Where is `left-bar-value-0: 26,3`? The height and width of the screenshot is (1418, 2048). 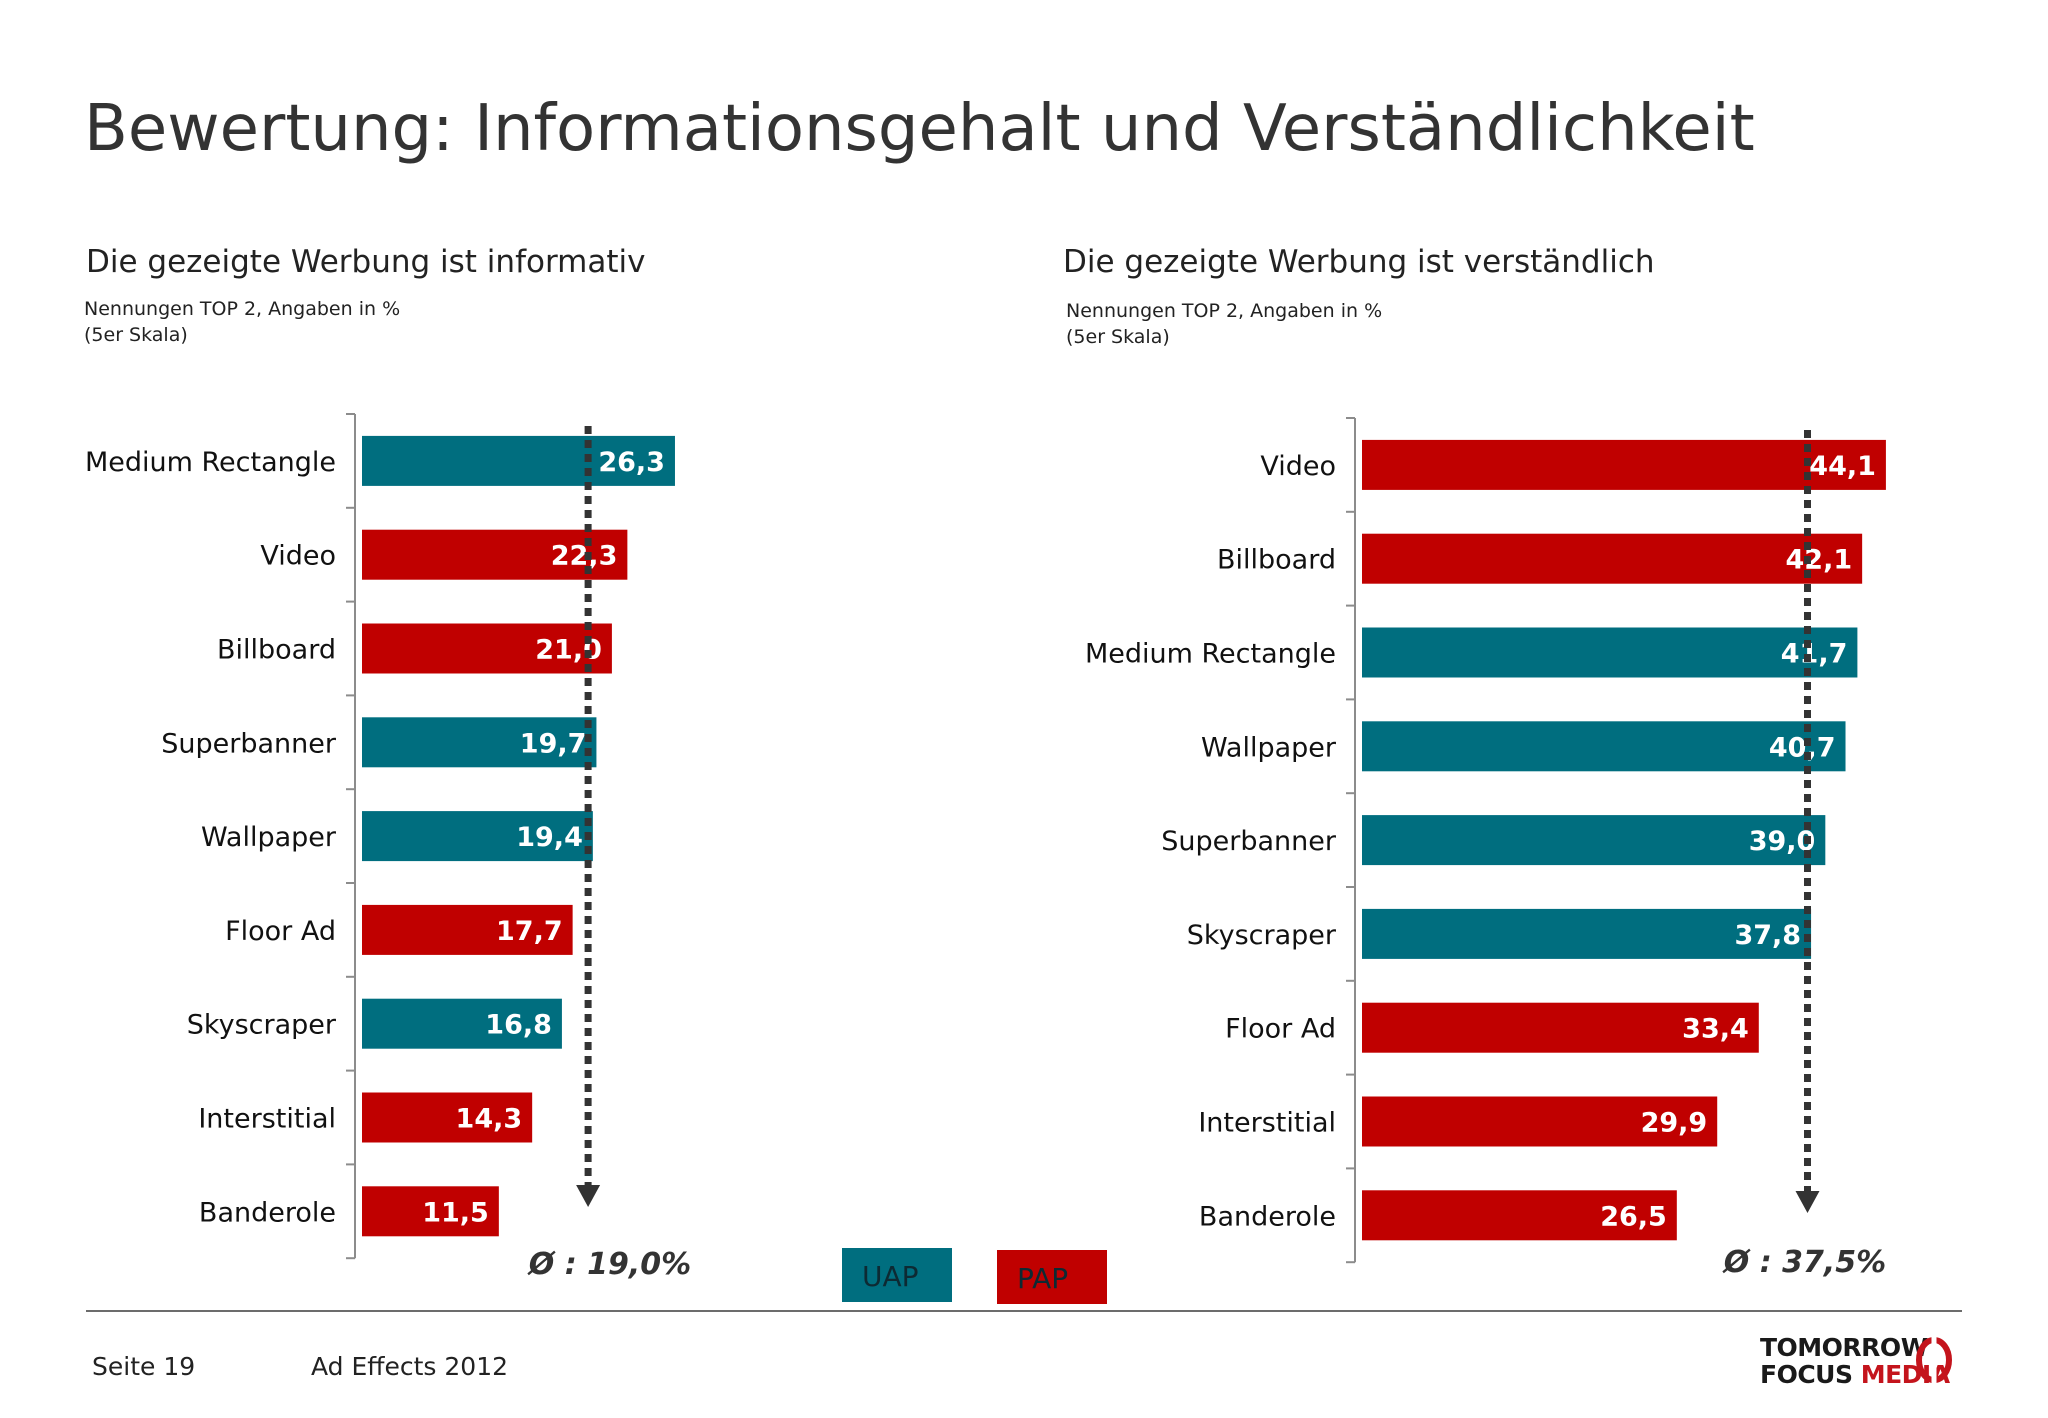
left-bar-value-0: 26,3 is located at coordinates (631, 462).